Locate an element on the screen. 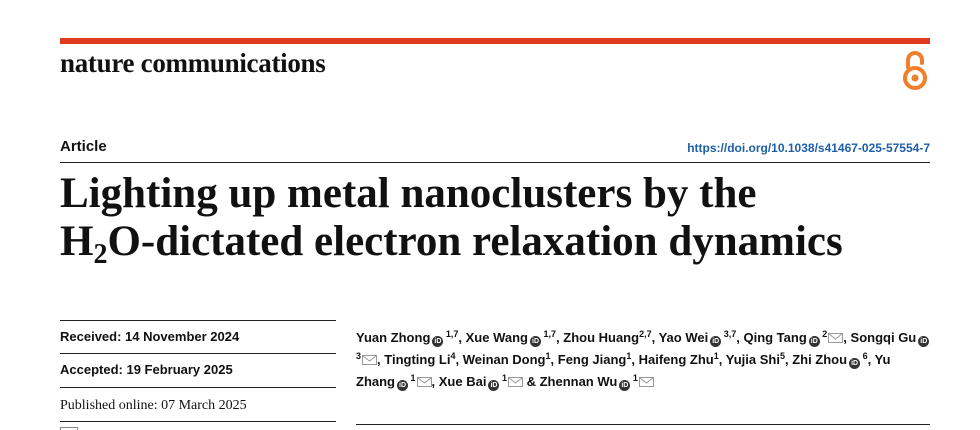 The width and height of the screenshot is (980, 430). author-name: Weinan Dong is located at coordinates (504, 359).